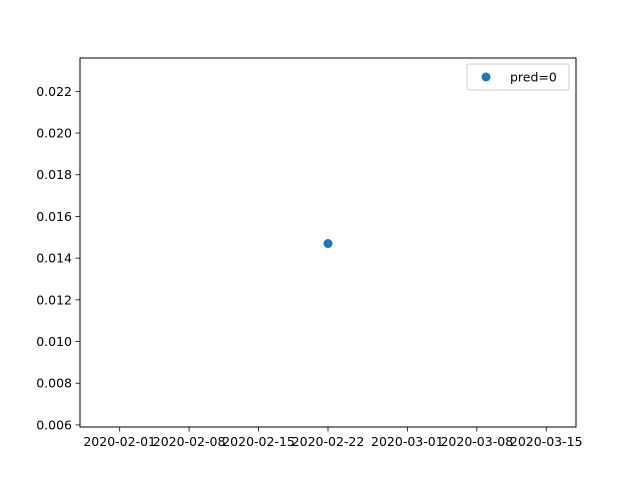 The height and width of the screenshot is (480, 640). Describe the element at coordinates (54, 174) in the screenshot. I see `y-tick-label: 0.018` at that location.